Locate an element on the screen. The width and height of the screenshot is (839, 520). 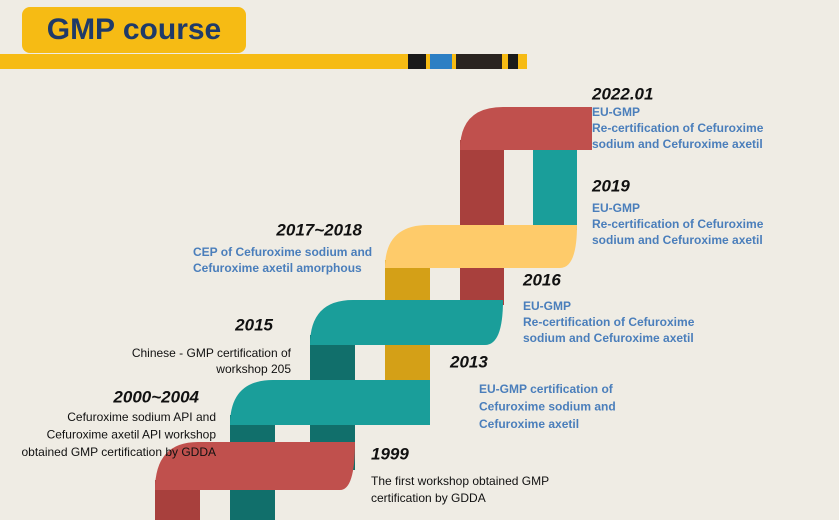
milestone-year: 2016 is located at coordinates (541, 279).